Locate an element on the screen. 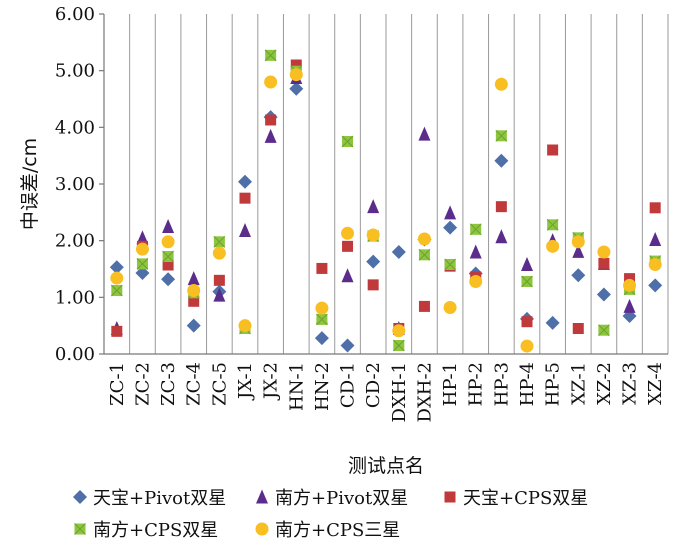 Image resolution: width=700 pixels, height=547 pixels. point-s1-jx-1: 天宝+Pivot双星 JX-1: 3.04 is located at coordinates (245, 181).